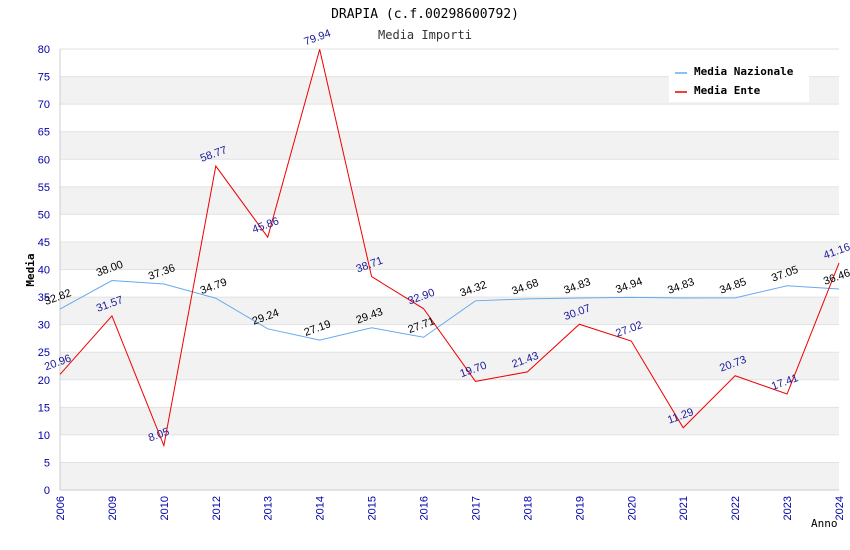  What do you see at coordinates (425, 14) in the screenshot?
I see `chart-title: DRAPIA (c.f.00298600792)` at bounding box center [425, 14].